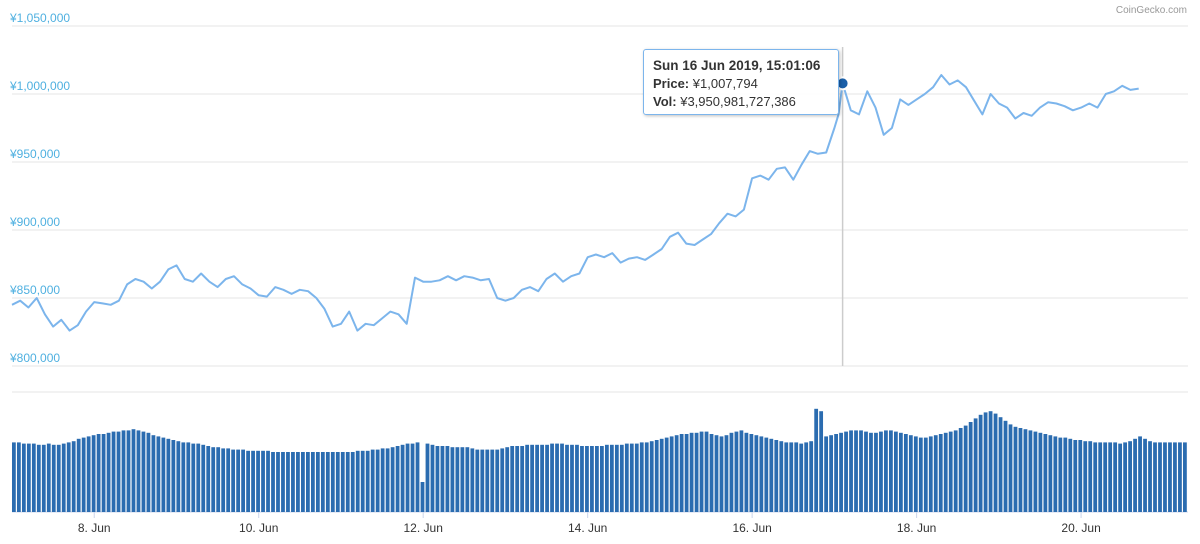  What do you see at coordinates (751, 528) in the screenshot?
I see `x-tick-label: 16. Jun` at bounding box center [751, 528].